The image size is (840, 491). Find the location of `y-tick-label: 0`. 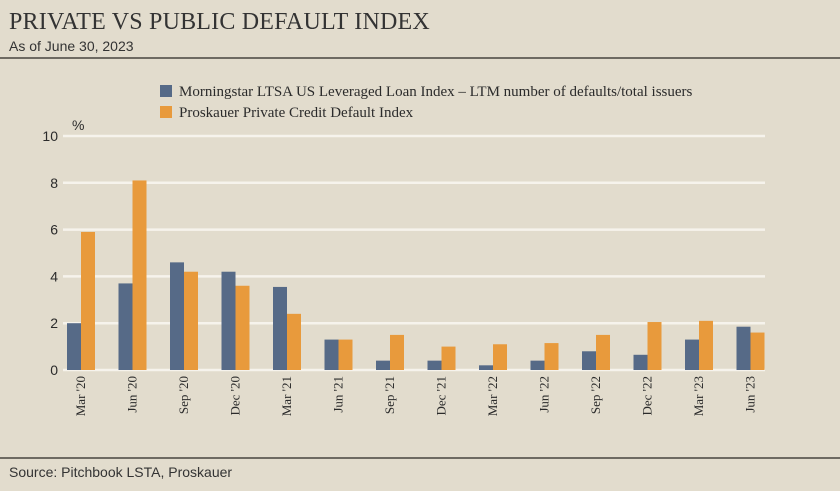

y-tick-label: 0 is located at coordinates (54, 370).